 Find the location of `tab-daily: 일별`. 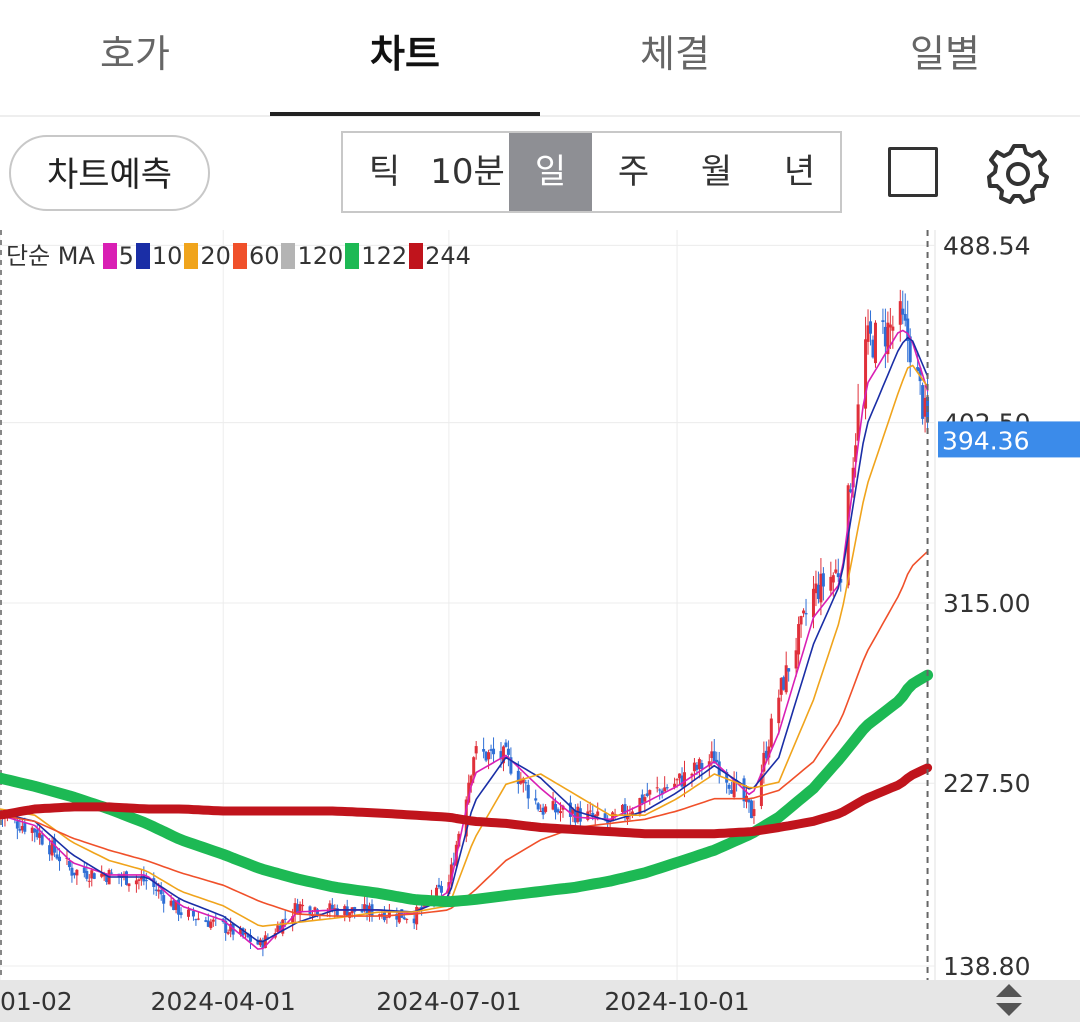

tab-daily: 일별 is located at coordinates (945, 54).